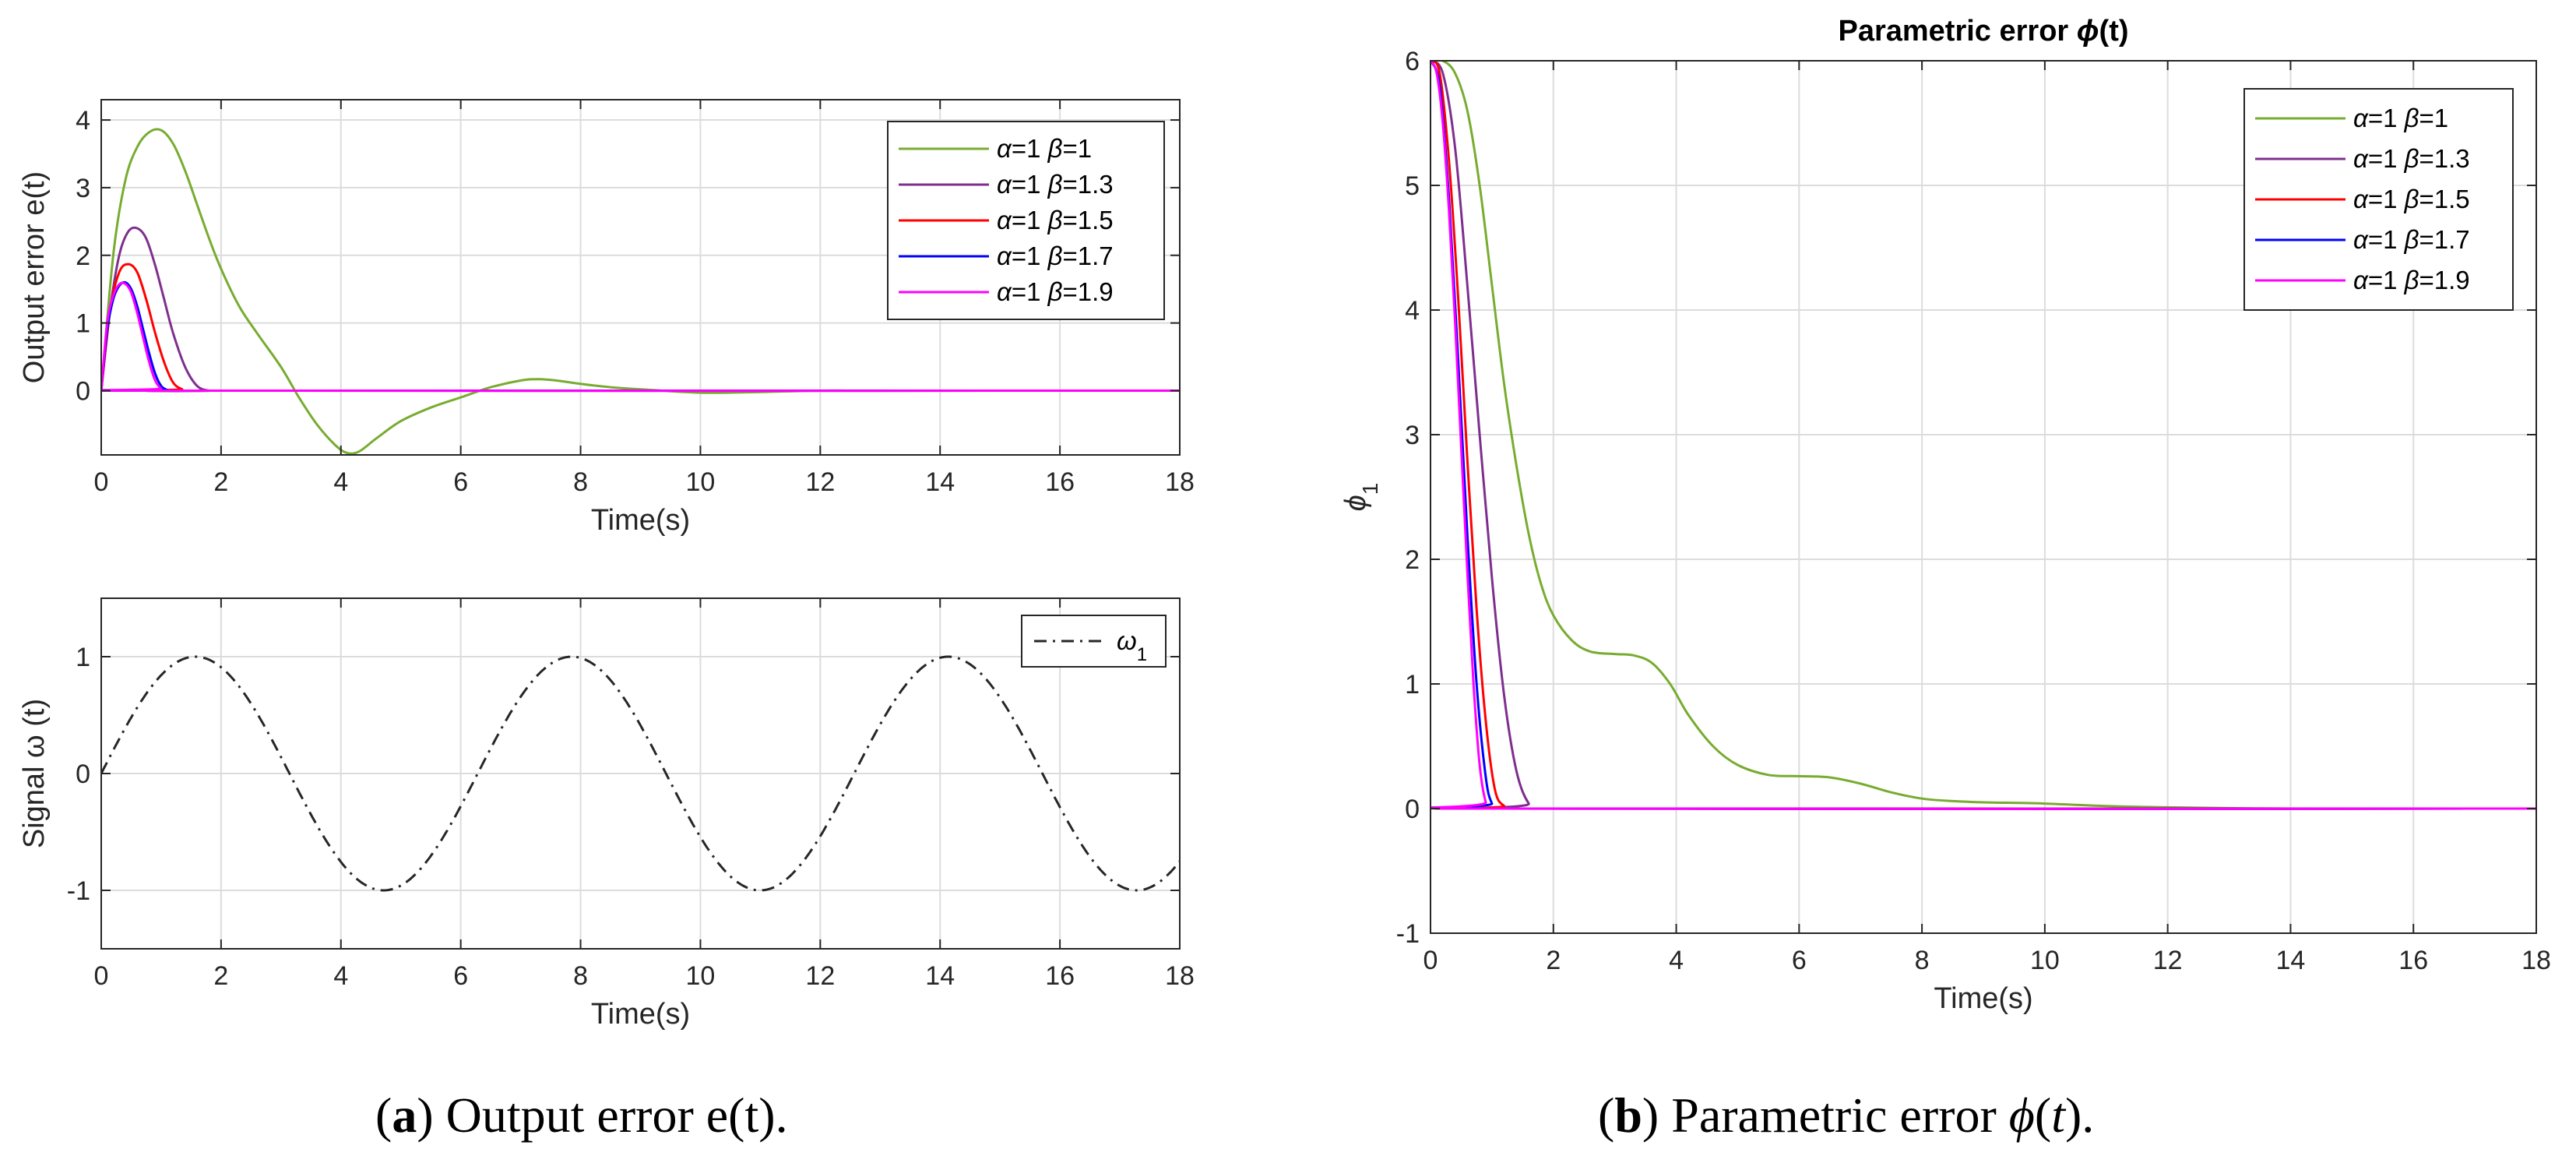  Describe the element at coordinates (2058, 1115) in the screenshot. I see `caption-b-t: t` at that location.